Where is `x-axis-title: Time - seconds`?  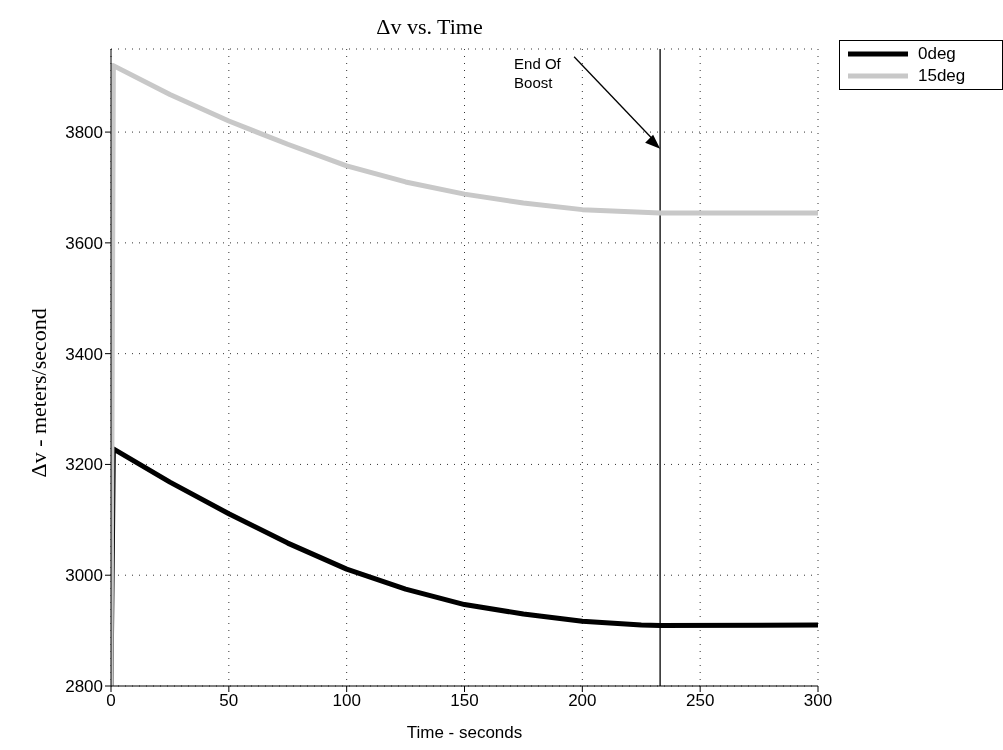 x-axis-title: Time - seconds is located at coordinates (464, 732).